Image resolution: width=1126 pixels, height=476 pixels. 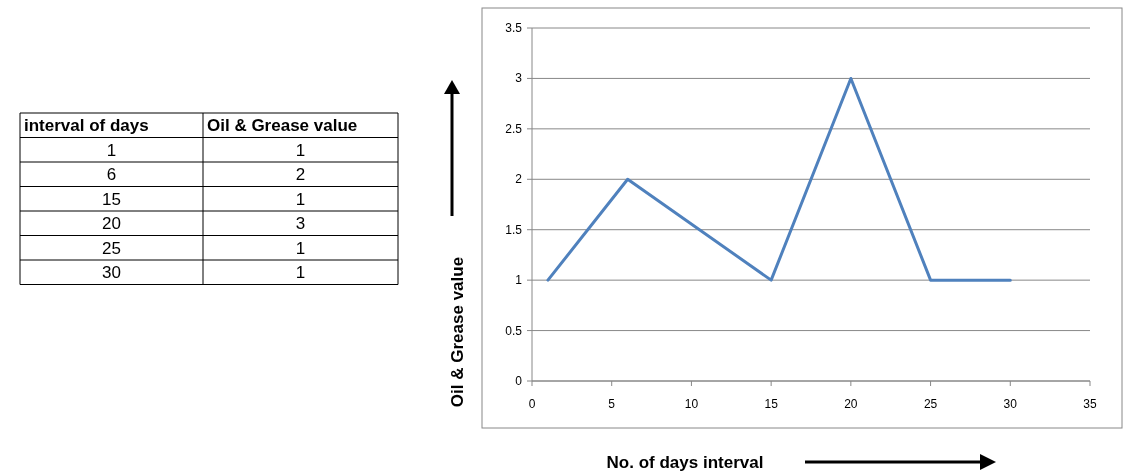 I want to click on y-tick-label: 3.5, so click(x=514, y=28).